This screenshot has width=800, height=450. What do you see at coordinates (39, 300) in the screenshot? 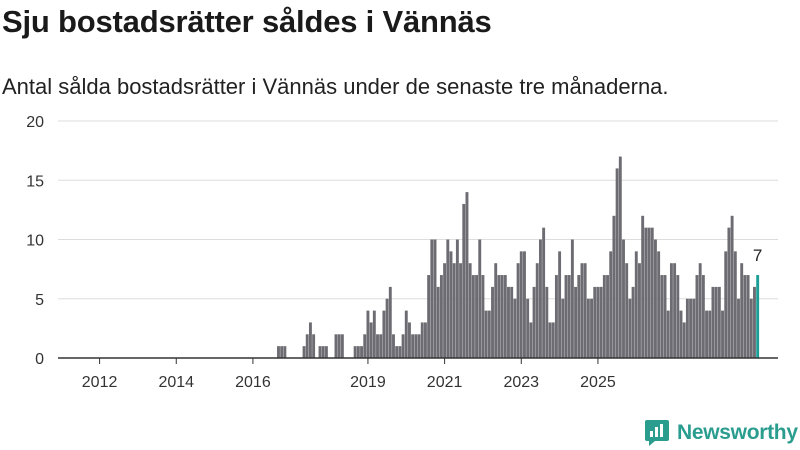
I see `y-tick-label: 5` at bounding box center [39, 300].